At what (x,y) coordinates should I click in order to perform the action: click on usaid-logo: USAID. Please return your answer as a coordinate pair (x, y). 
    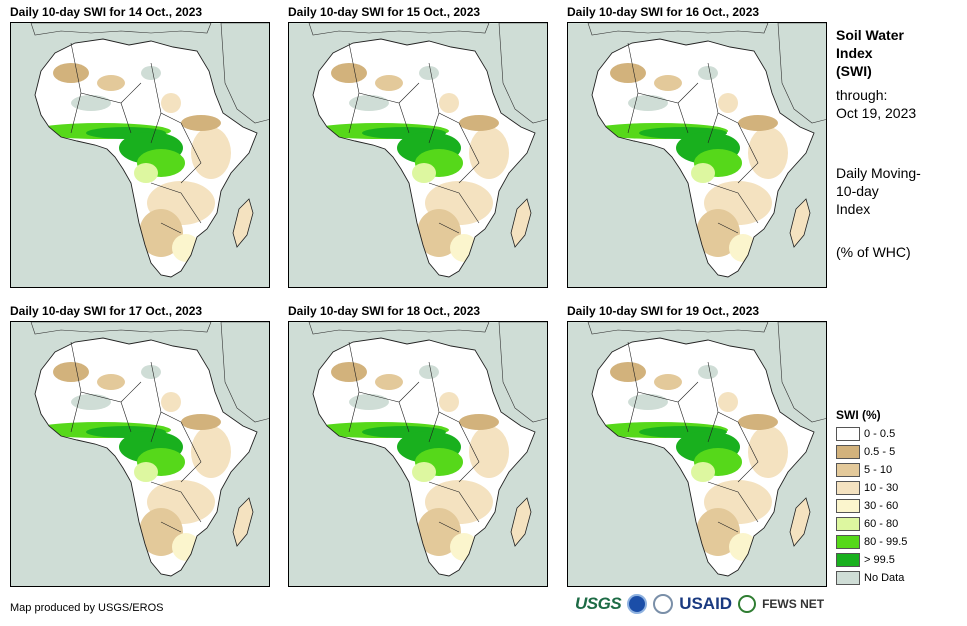
    Looking at the image, I should click on (706, 603).